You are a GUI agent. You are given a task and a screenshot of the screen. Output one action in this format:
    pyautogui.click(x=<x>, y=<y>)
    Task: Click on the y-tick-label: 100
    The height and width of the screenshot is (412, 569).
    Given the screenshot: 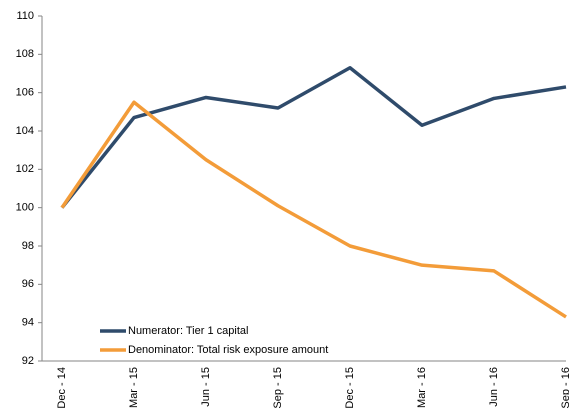 What is the action you would take?
    pyautogui.click(x=25, y=208)
    